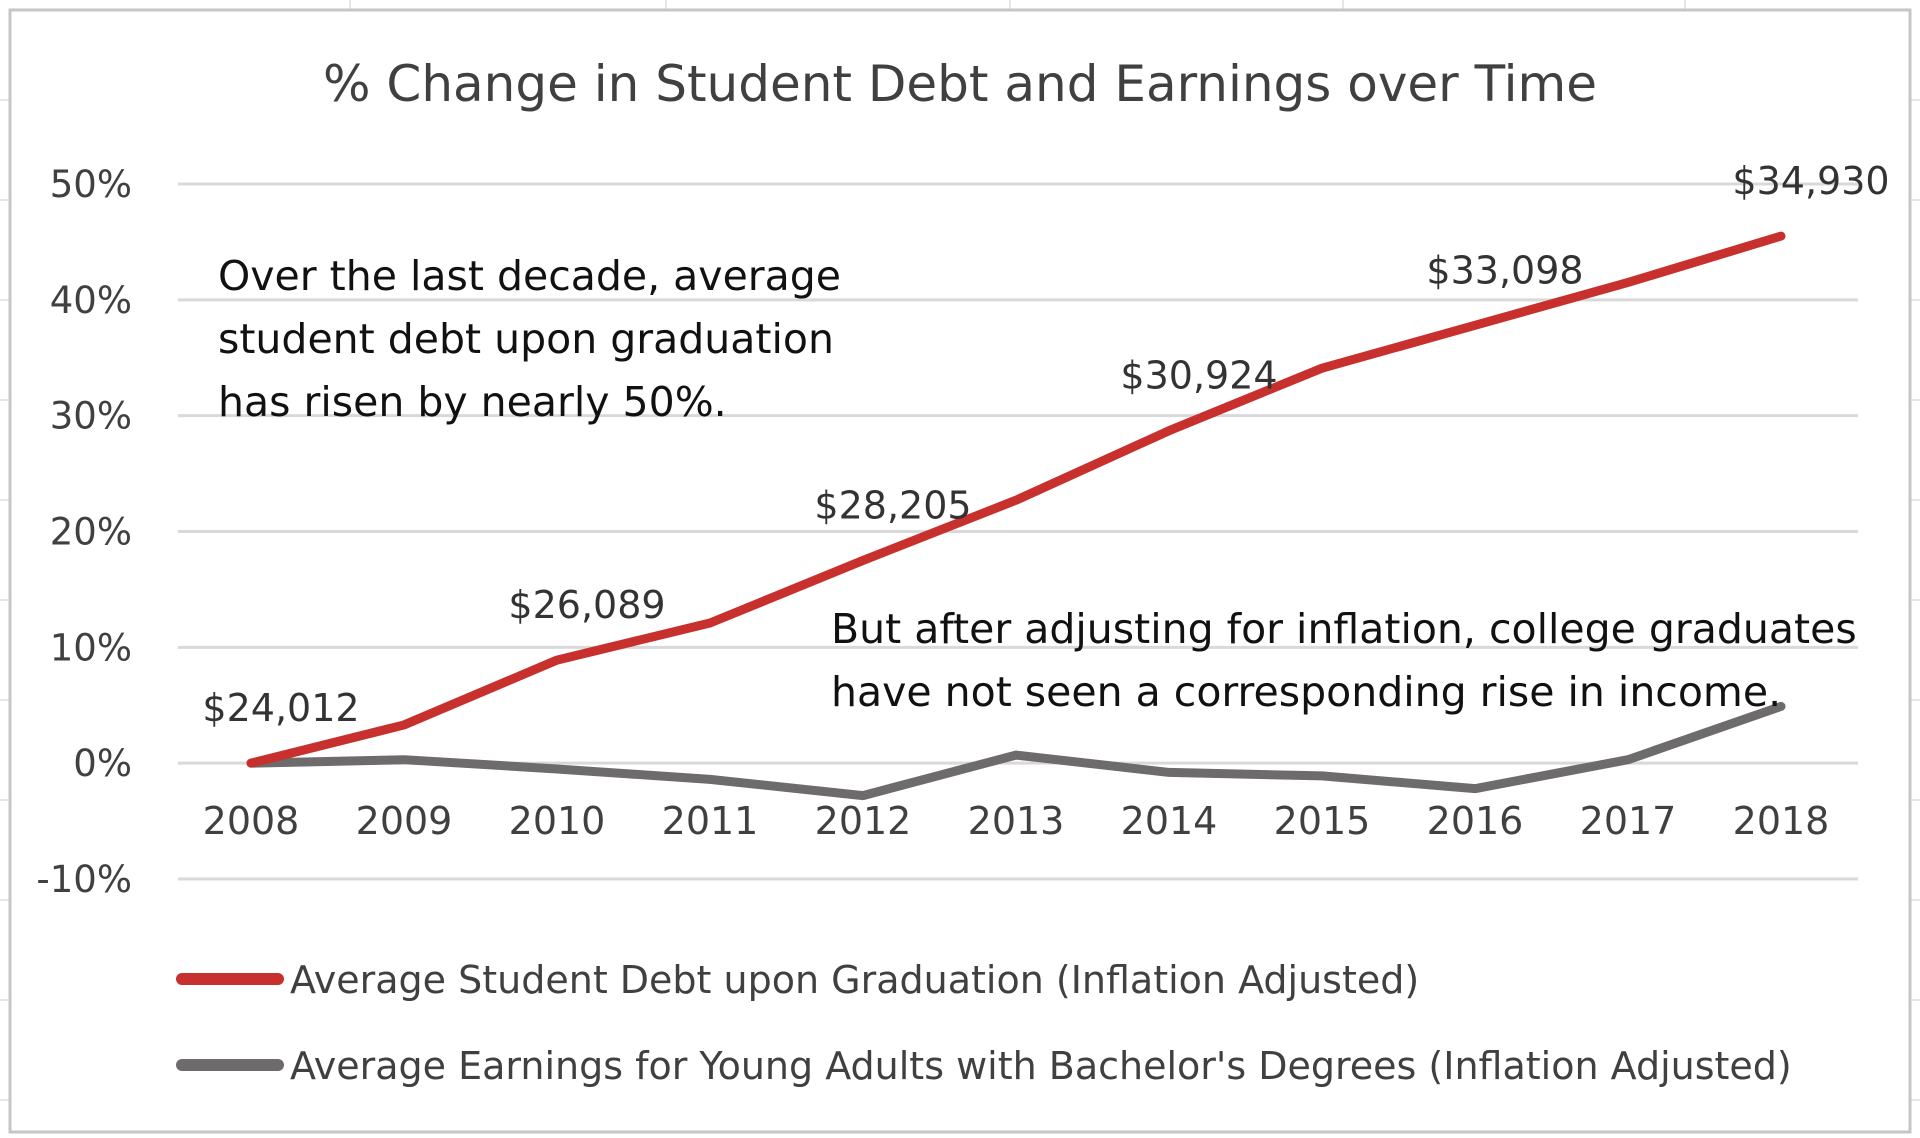 The image size is (1920, 1138). What do you see at coordinates (91, 647) in the screenshot?
I see `y-tick-label: 10%` at bounding box center [91, 647].